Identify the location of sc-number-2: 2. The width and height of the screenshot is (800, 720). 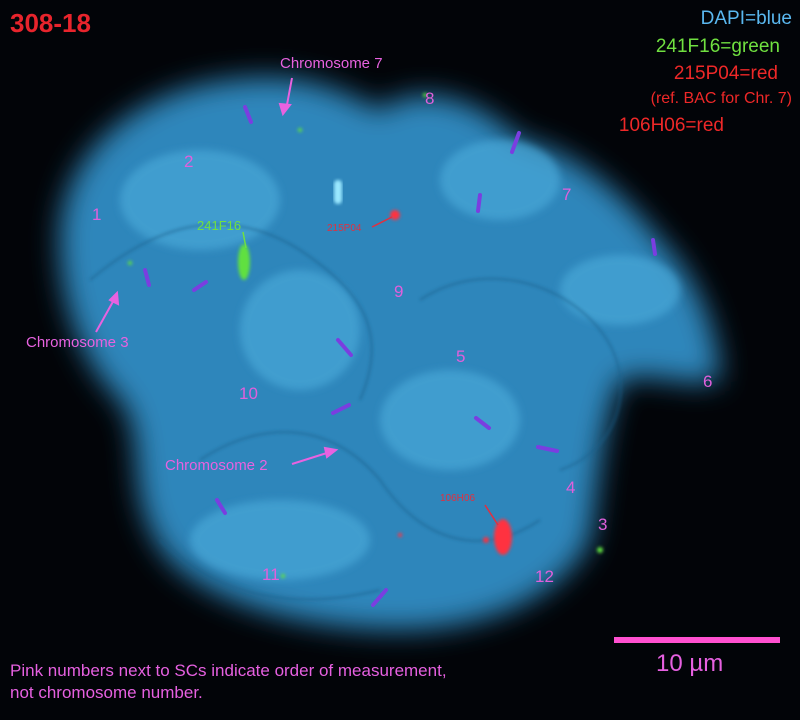
(189, 161).